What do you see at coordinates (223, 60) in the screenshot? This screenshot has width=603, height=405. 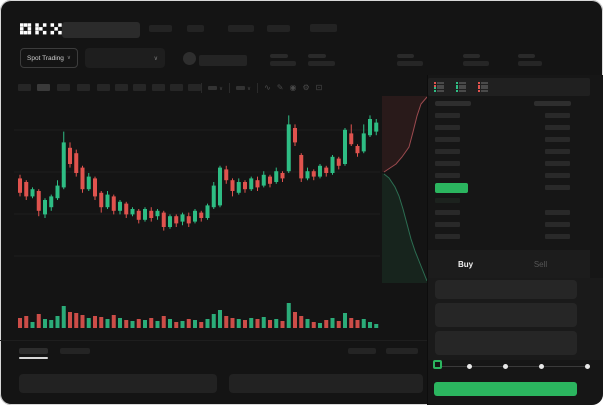 I see `header-action-button` at bounding box center [223, 60].